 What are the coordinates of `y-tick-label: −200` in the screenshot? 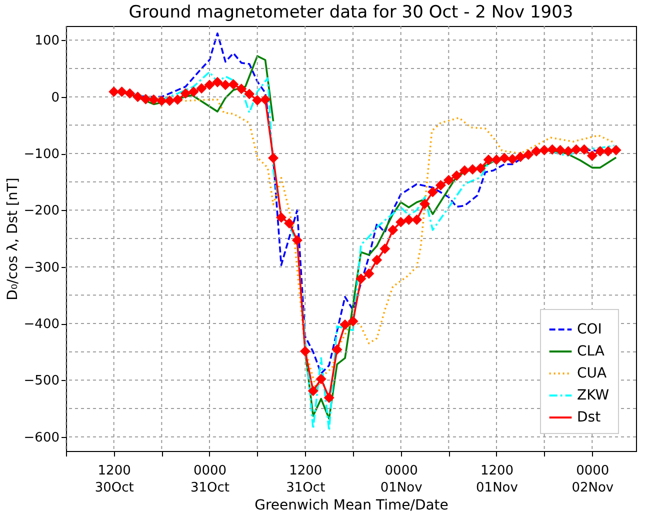 It's located at (42, 211).